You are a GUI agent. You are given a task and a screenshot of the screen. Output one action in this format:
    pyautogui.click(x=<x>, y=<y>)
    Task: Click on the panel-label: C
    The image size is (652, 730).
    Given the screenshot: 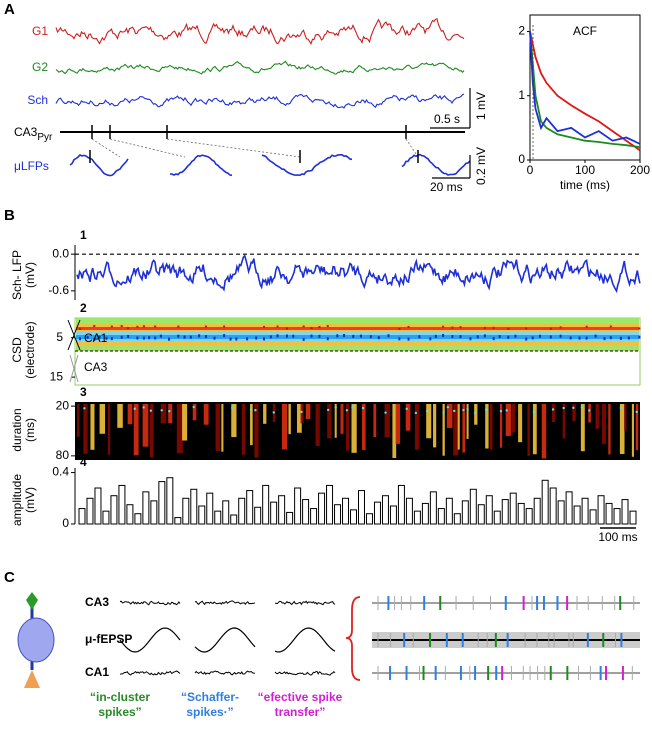 What is the action you would take?
    pyautogui.click(x=9, y=577)
    